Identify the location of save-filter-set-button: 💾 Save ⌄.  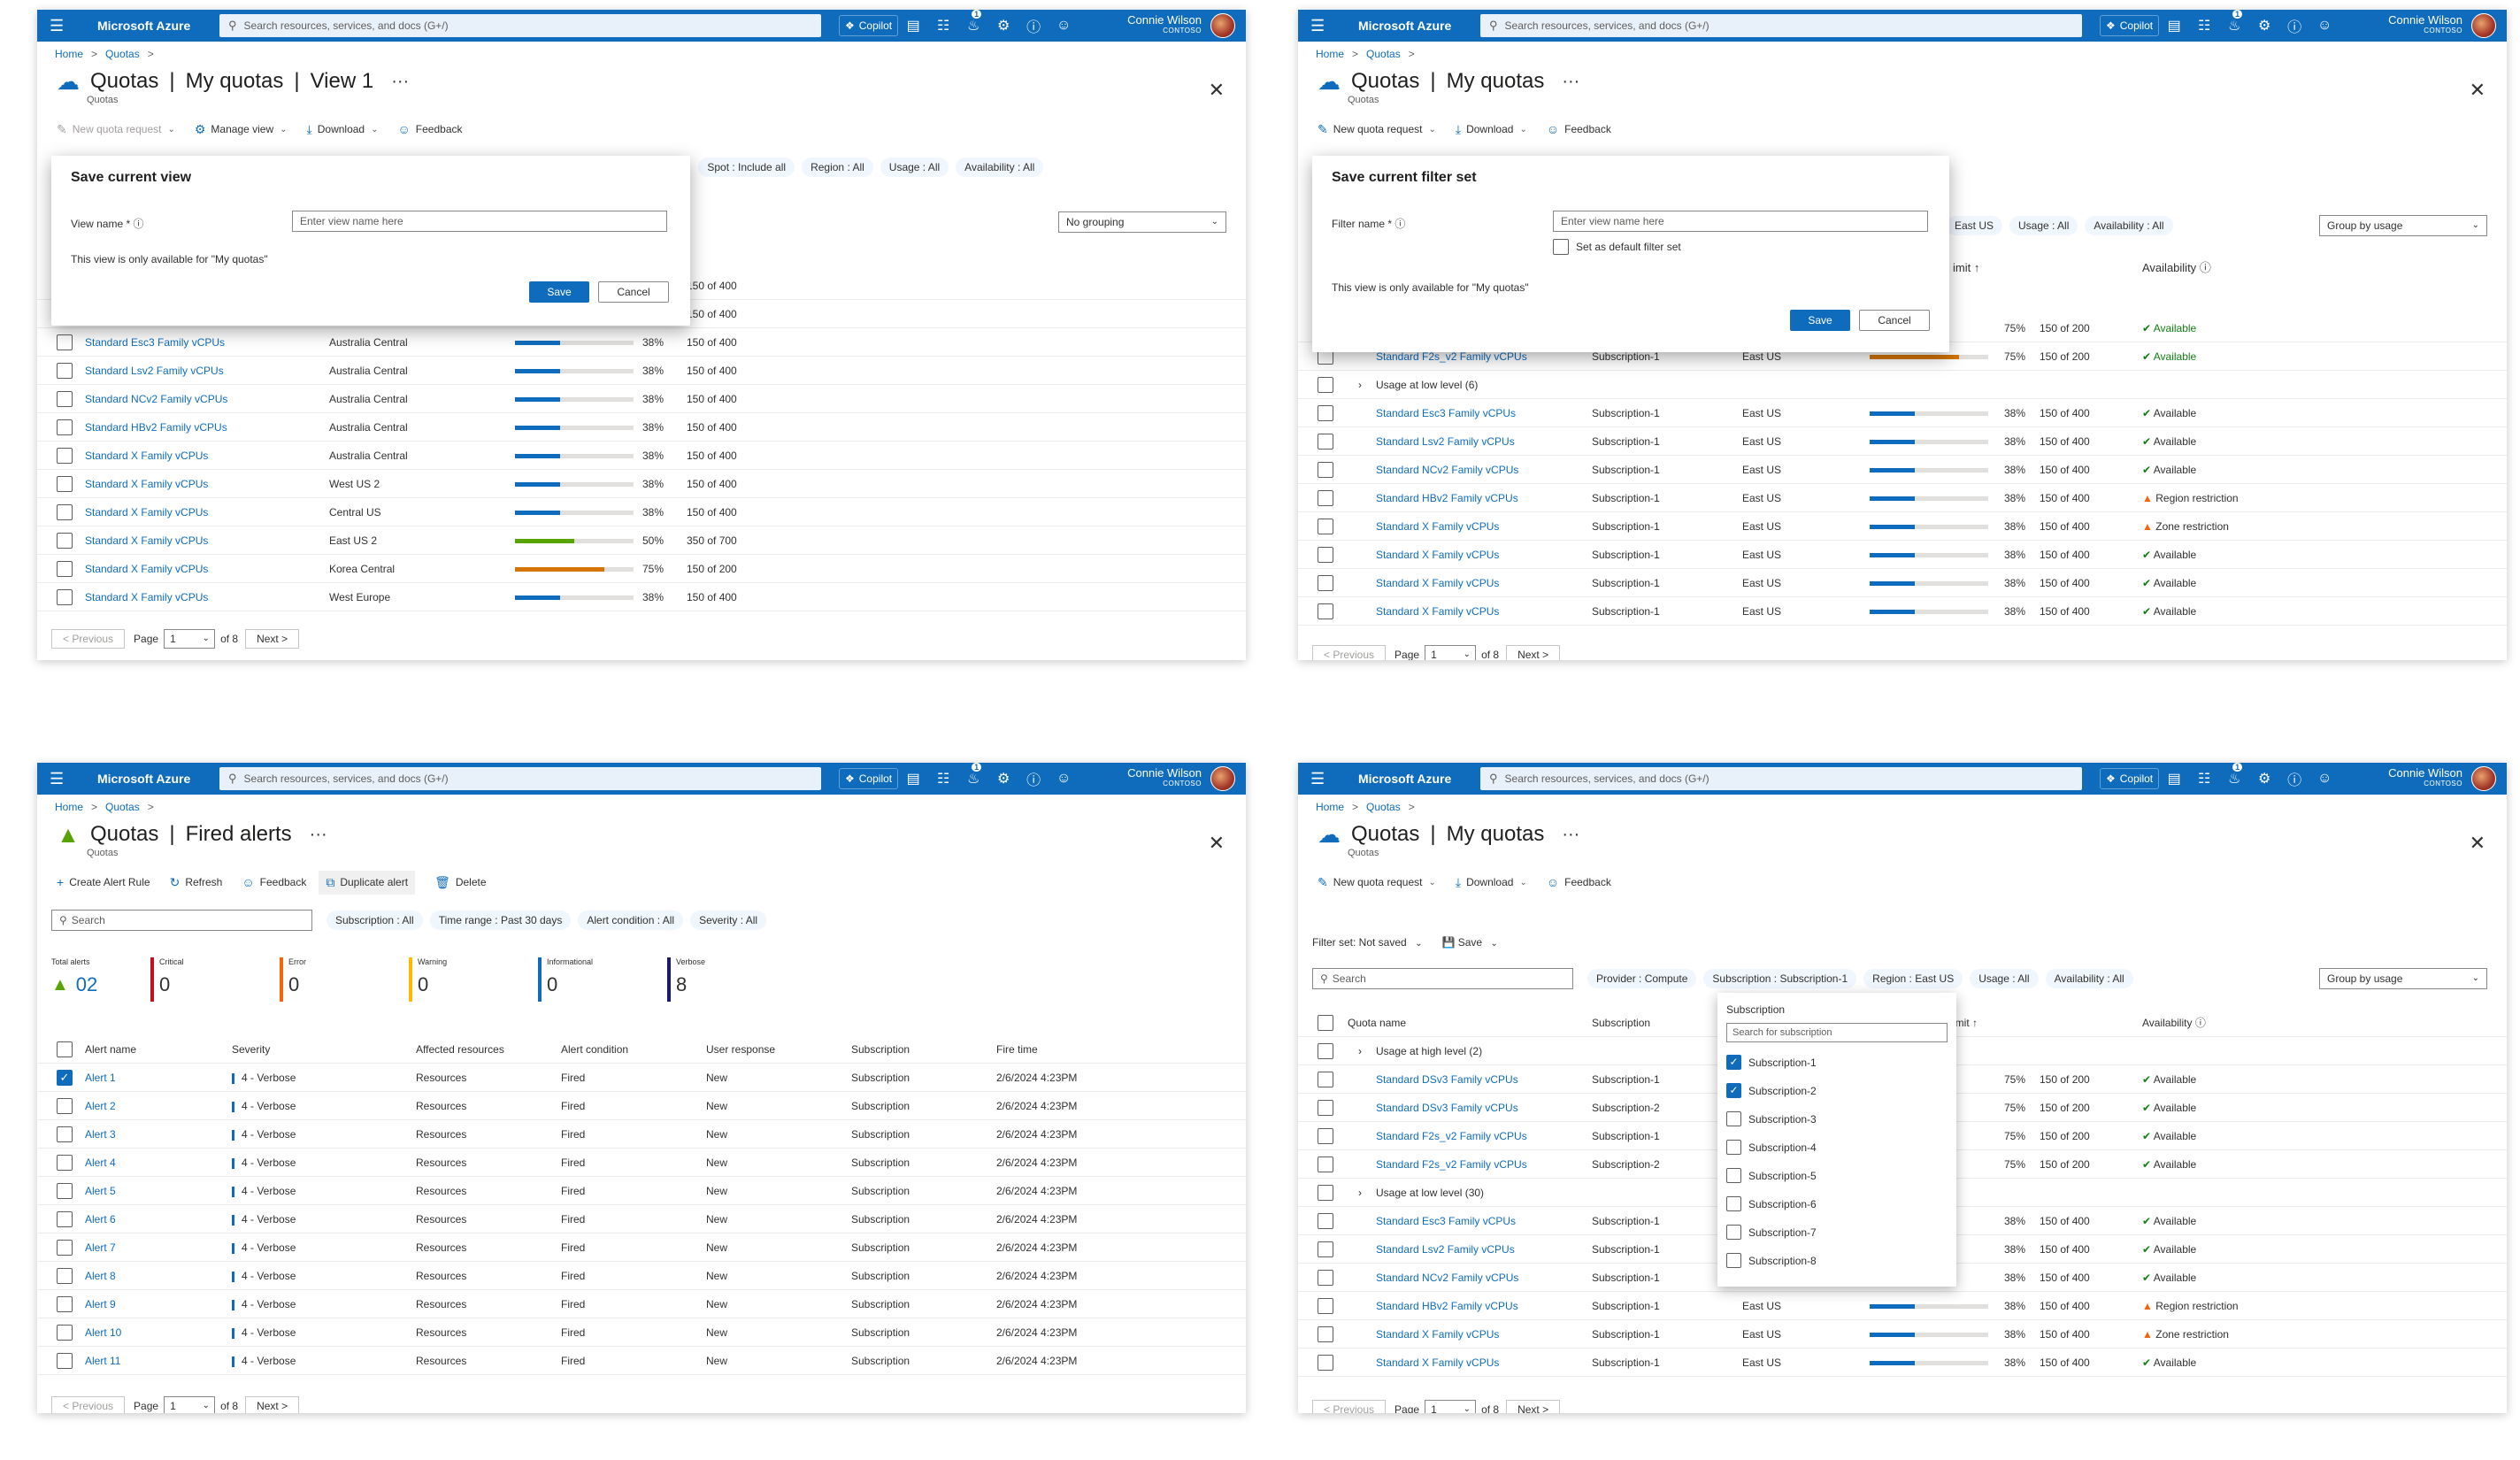
(1469, 943).